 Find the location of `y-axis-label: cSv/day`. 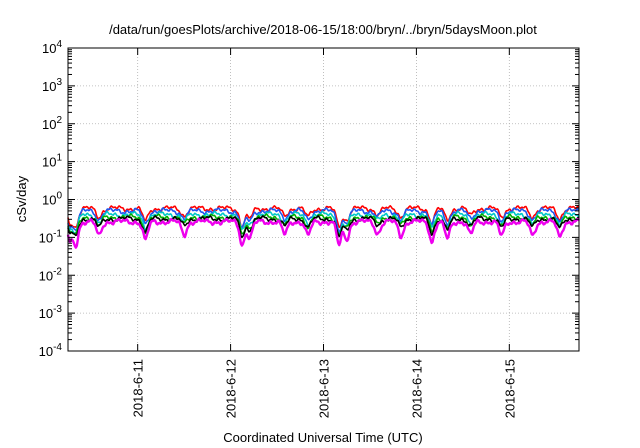

y-axis-label: cSv/day is located at coordinates (21, 198).